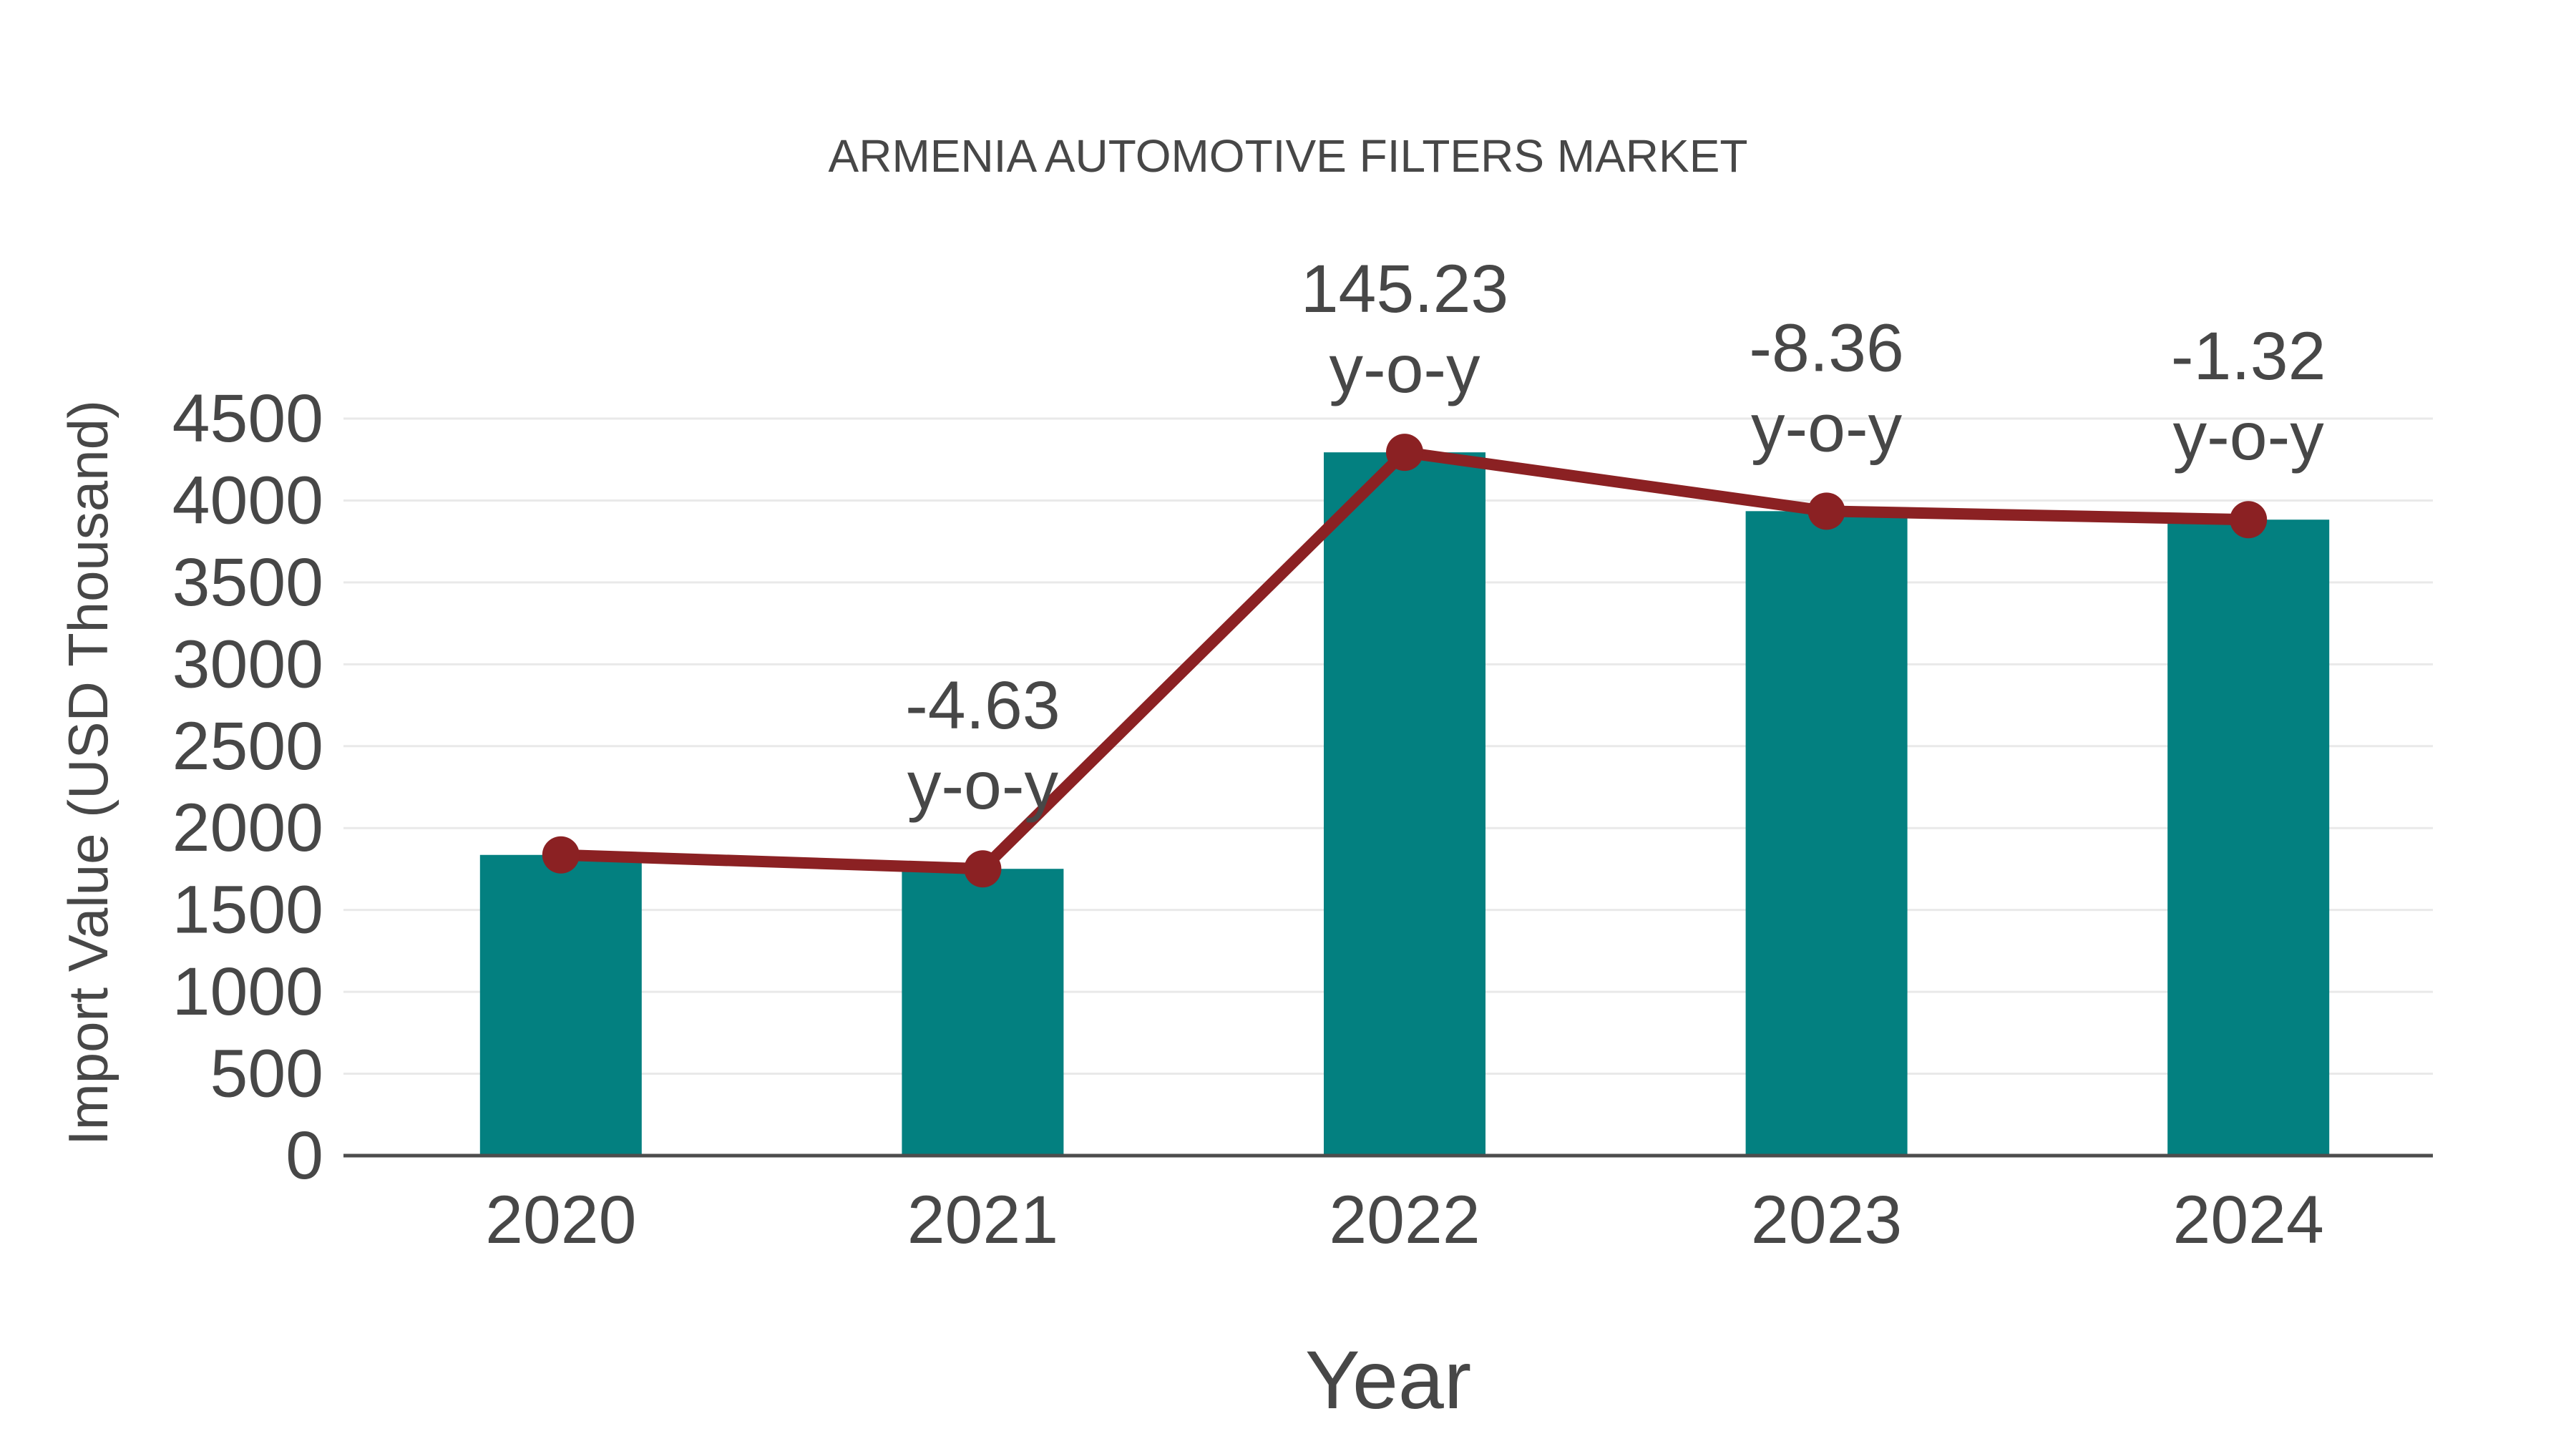  Describe the element at coordinates (247, 828) in the screenshot. I see `y-tick-label: 2000` at that location.